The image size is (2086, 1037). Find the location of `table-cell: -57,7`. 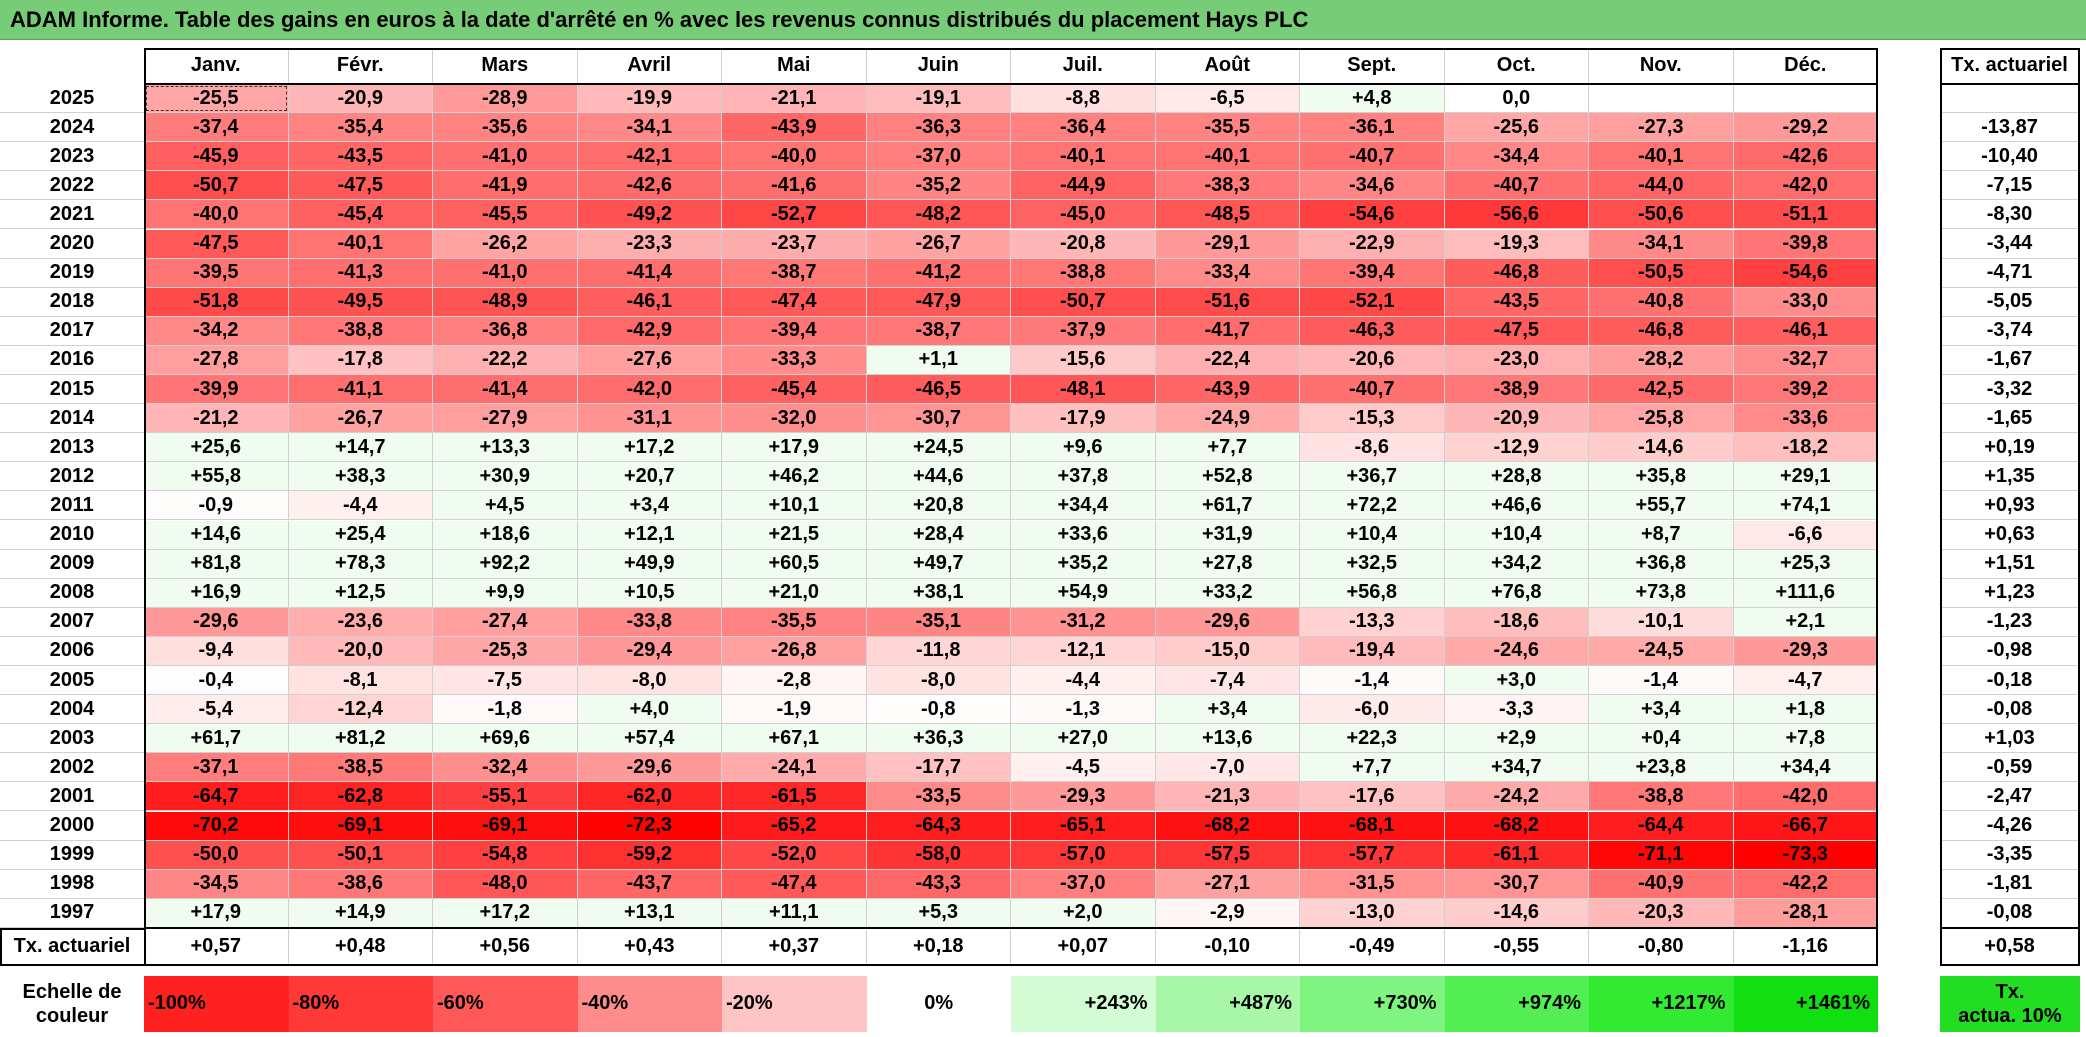

table-cell: -57,7 is located at coordinates (1372, 855).